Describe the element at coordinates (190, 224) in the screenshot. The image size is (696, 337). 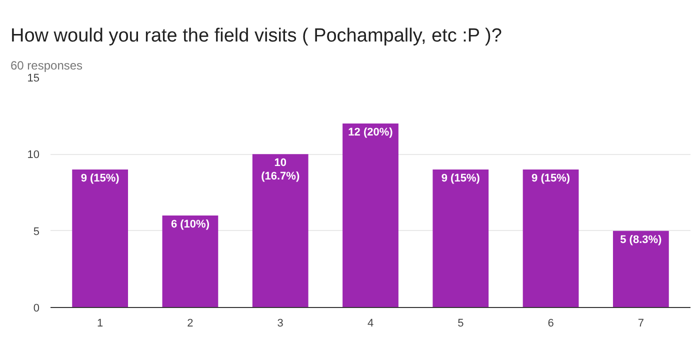
I see `data-label: 6 (10%)` at that location.